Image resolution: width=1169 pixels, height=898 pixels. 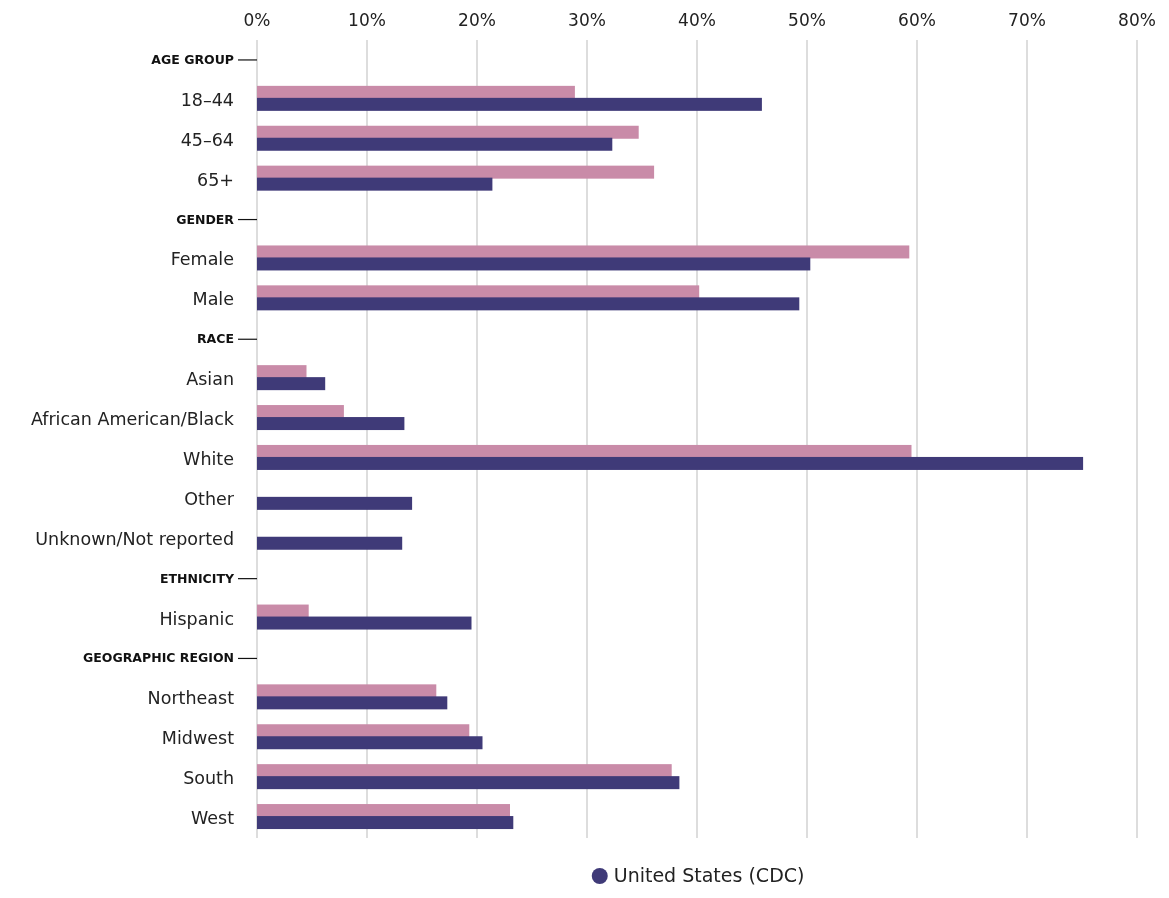 I want to click on y-tick-label: African American/Black, so click(x=132, y=419).